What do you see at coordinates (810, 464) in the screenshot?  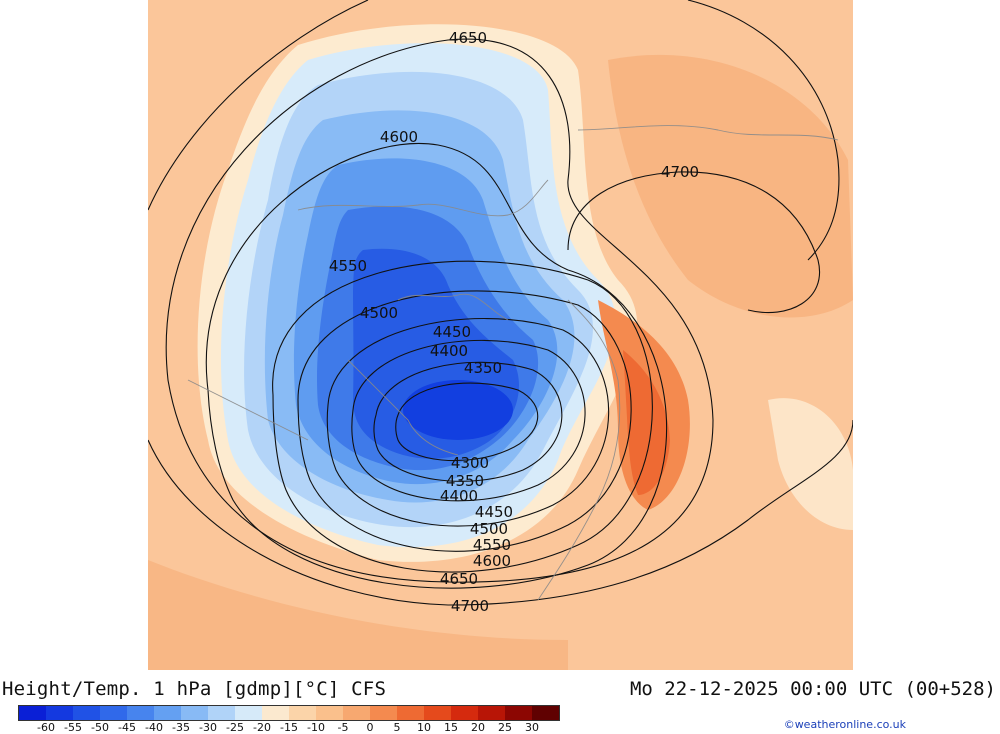 I see `light-patch` at bounding box center [810, 464].